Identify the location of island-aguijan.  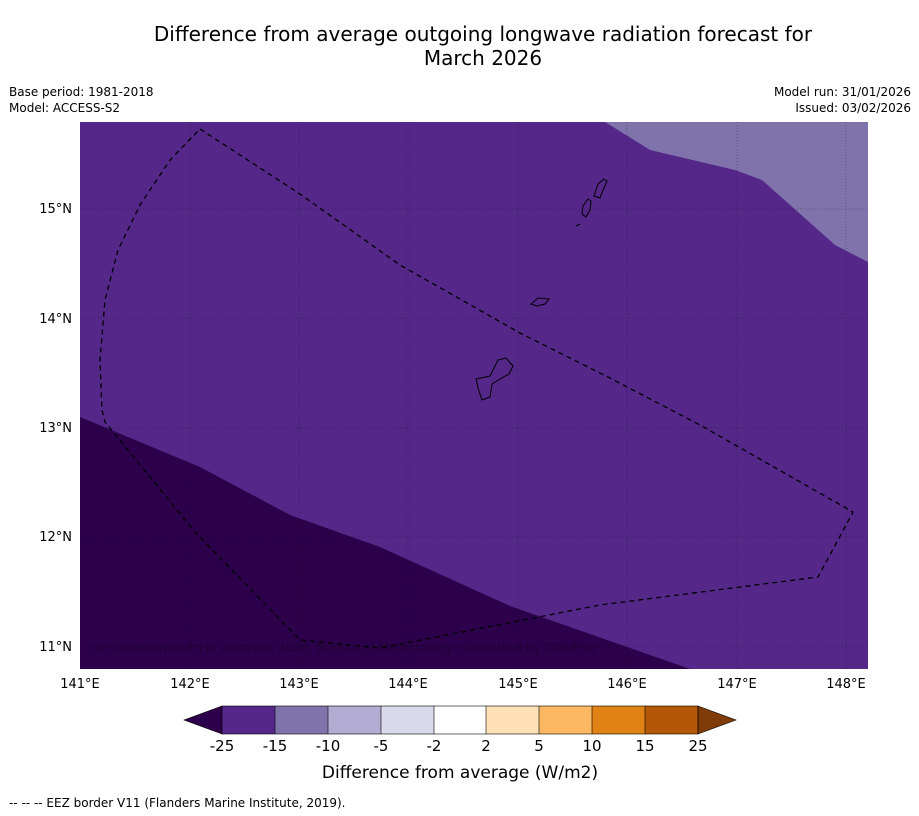
(578, 225).